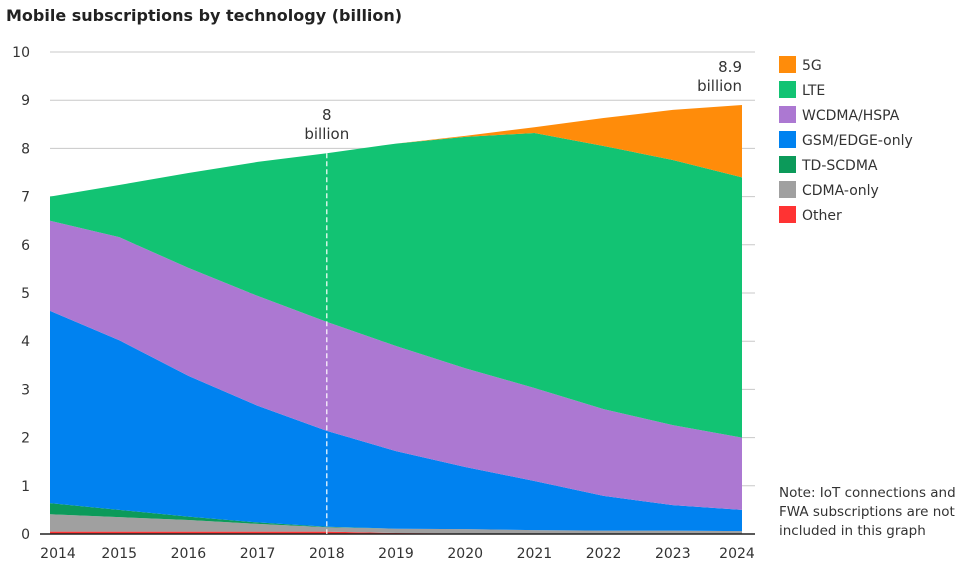 This screenshot has height=564, width=966. Describe the element at coordinates (258, 554) in the screenshot. I see `x-tick-label: 2017` at that location.